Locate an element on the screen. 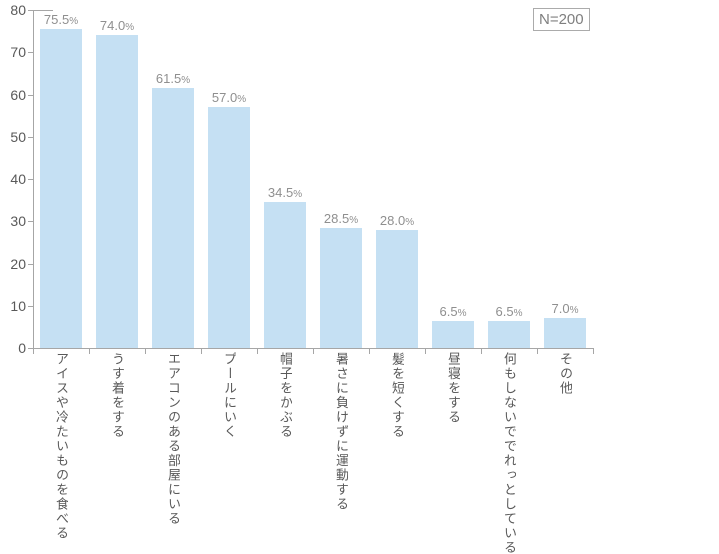 Image resolution: width=719 pixels, height=554 pixels. bar-value-label: 28.5% is located at coordinates (341, 219).